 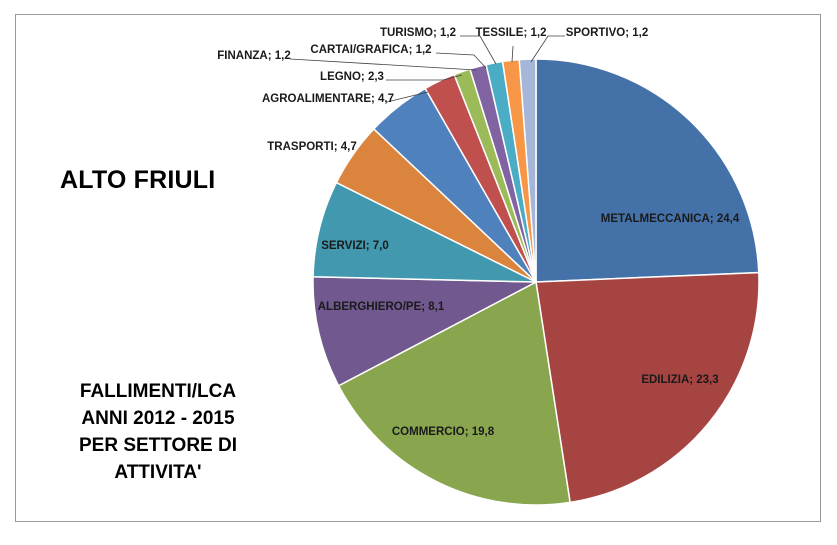 I want to click on slice-label-edilizia: EDILIZIA; 23,3, so click(x=679, y=380).